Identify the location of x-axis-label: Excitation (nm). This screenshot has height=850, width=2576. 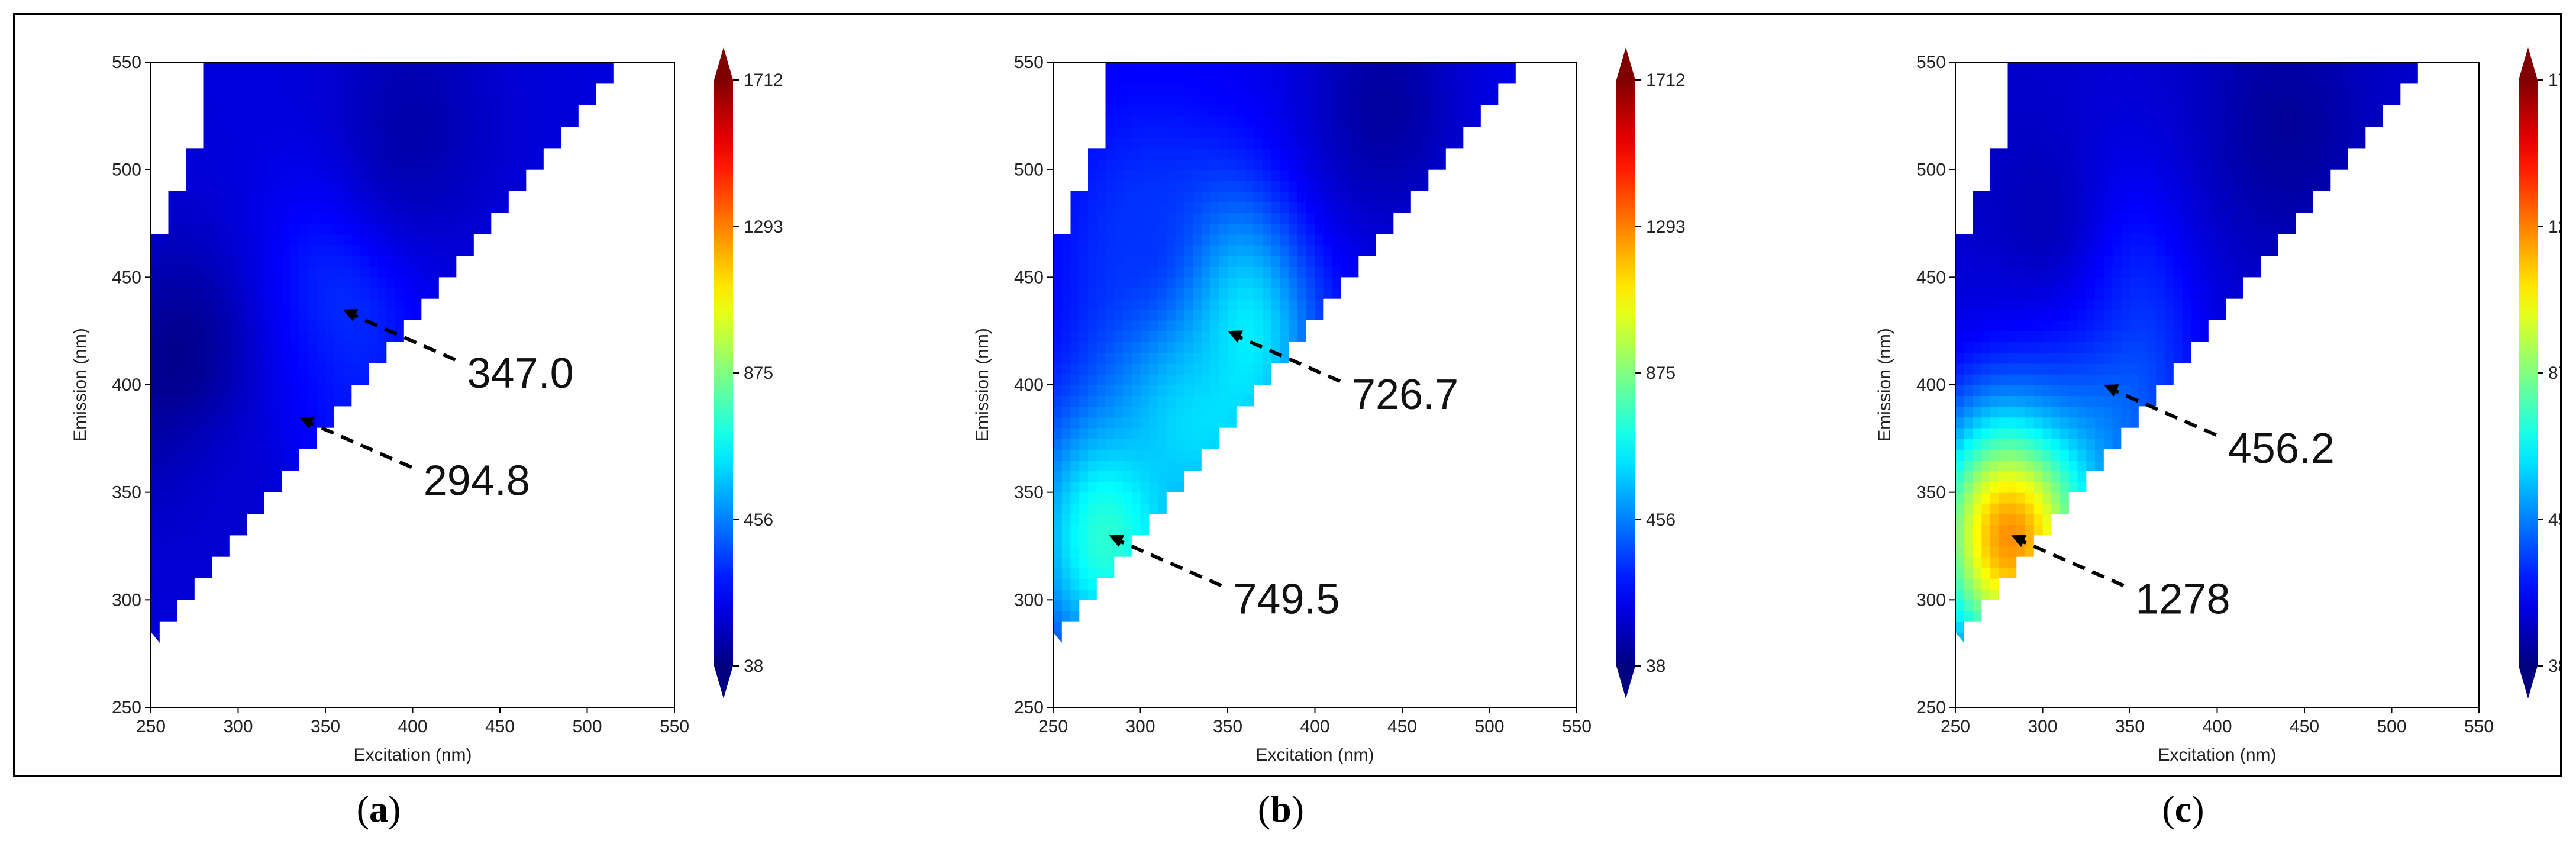
(412, 755).